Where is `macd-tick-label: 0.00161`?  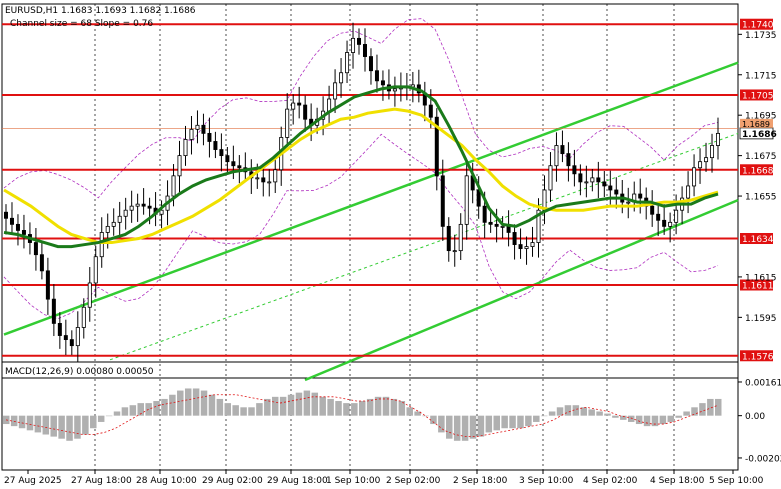
macd-tick-label: 0.00161 is located at coordinates (763, 383).